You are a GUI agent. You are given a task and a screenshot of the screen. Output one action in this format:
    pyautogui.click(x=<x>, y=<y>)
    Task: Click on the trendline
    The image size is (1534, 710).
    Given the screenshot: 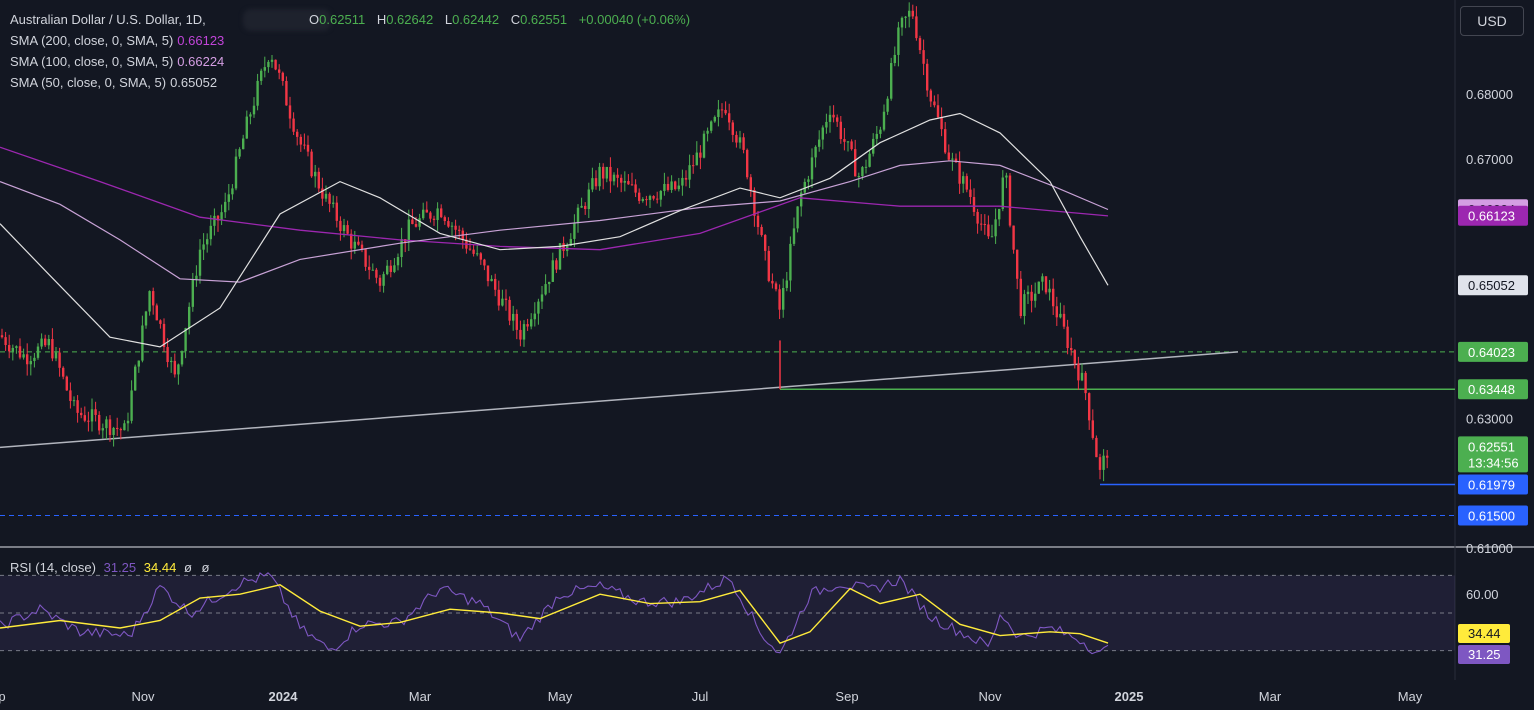 What is the action you would take?
    pyautogui.click(x=619, y=400)
    